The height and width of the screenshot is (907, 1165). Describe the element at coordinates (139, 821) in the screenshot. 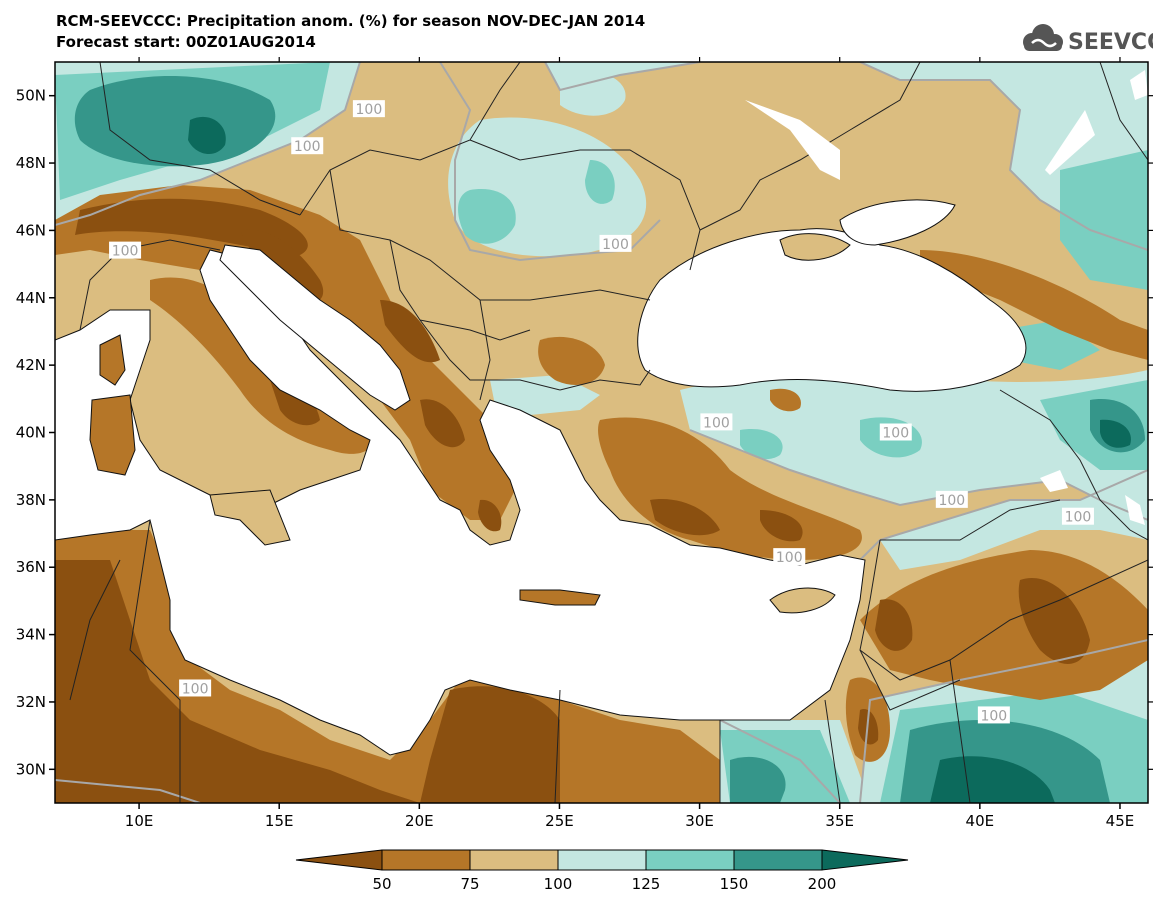

I see `lon-tick-label: 10E` at that location.